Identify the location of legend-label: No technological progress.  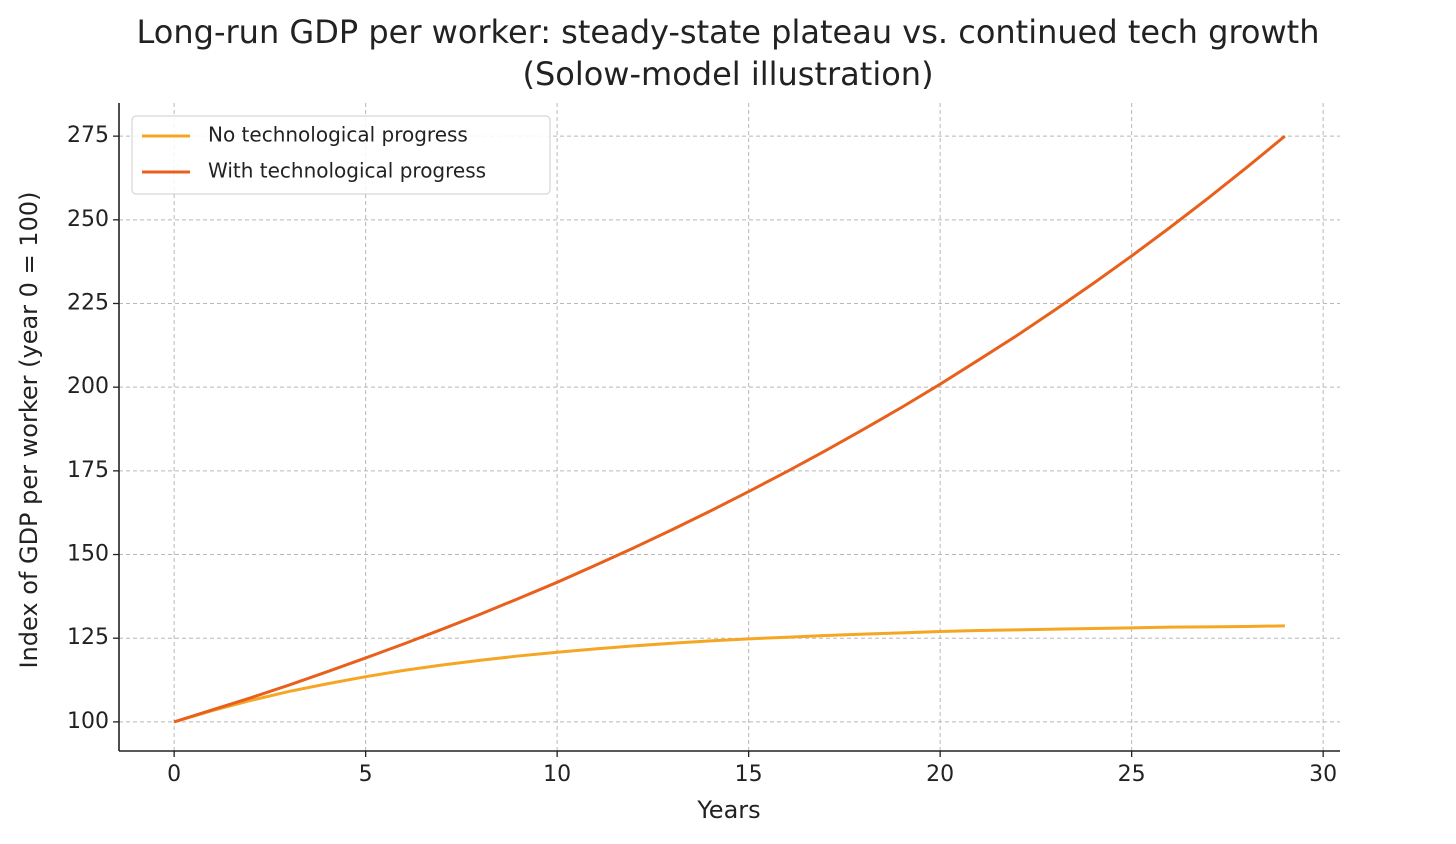
(338, 135).